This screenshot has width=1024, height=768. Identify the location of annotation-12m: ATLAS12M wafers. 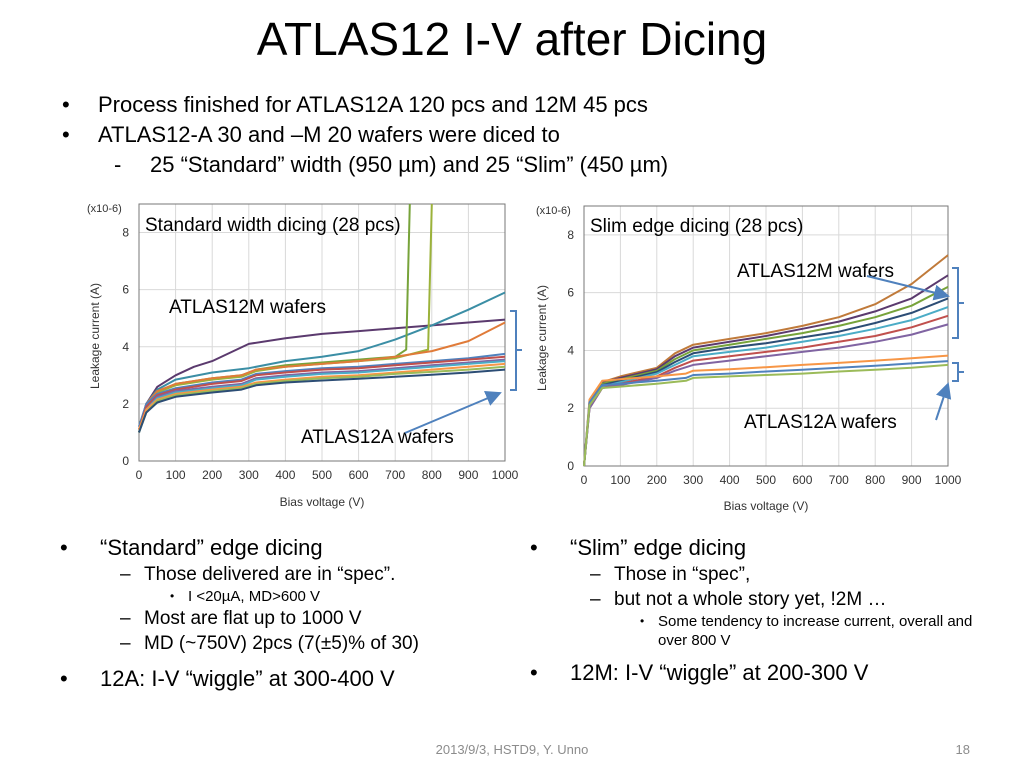
(815, 271).